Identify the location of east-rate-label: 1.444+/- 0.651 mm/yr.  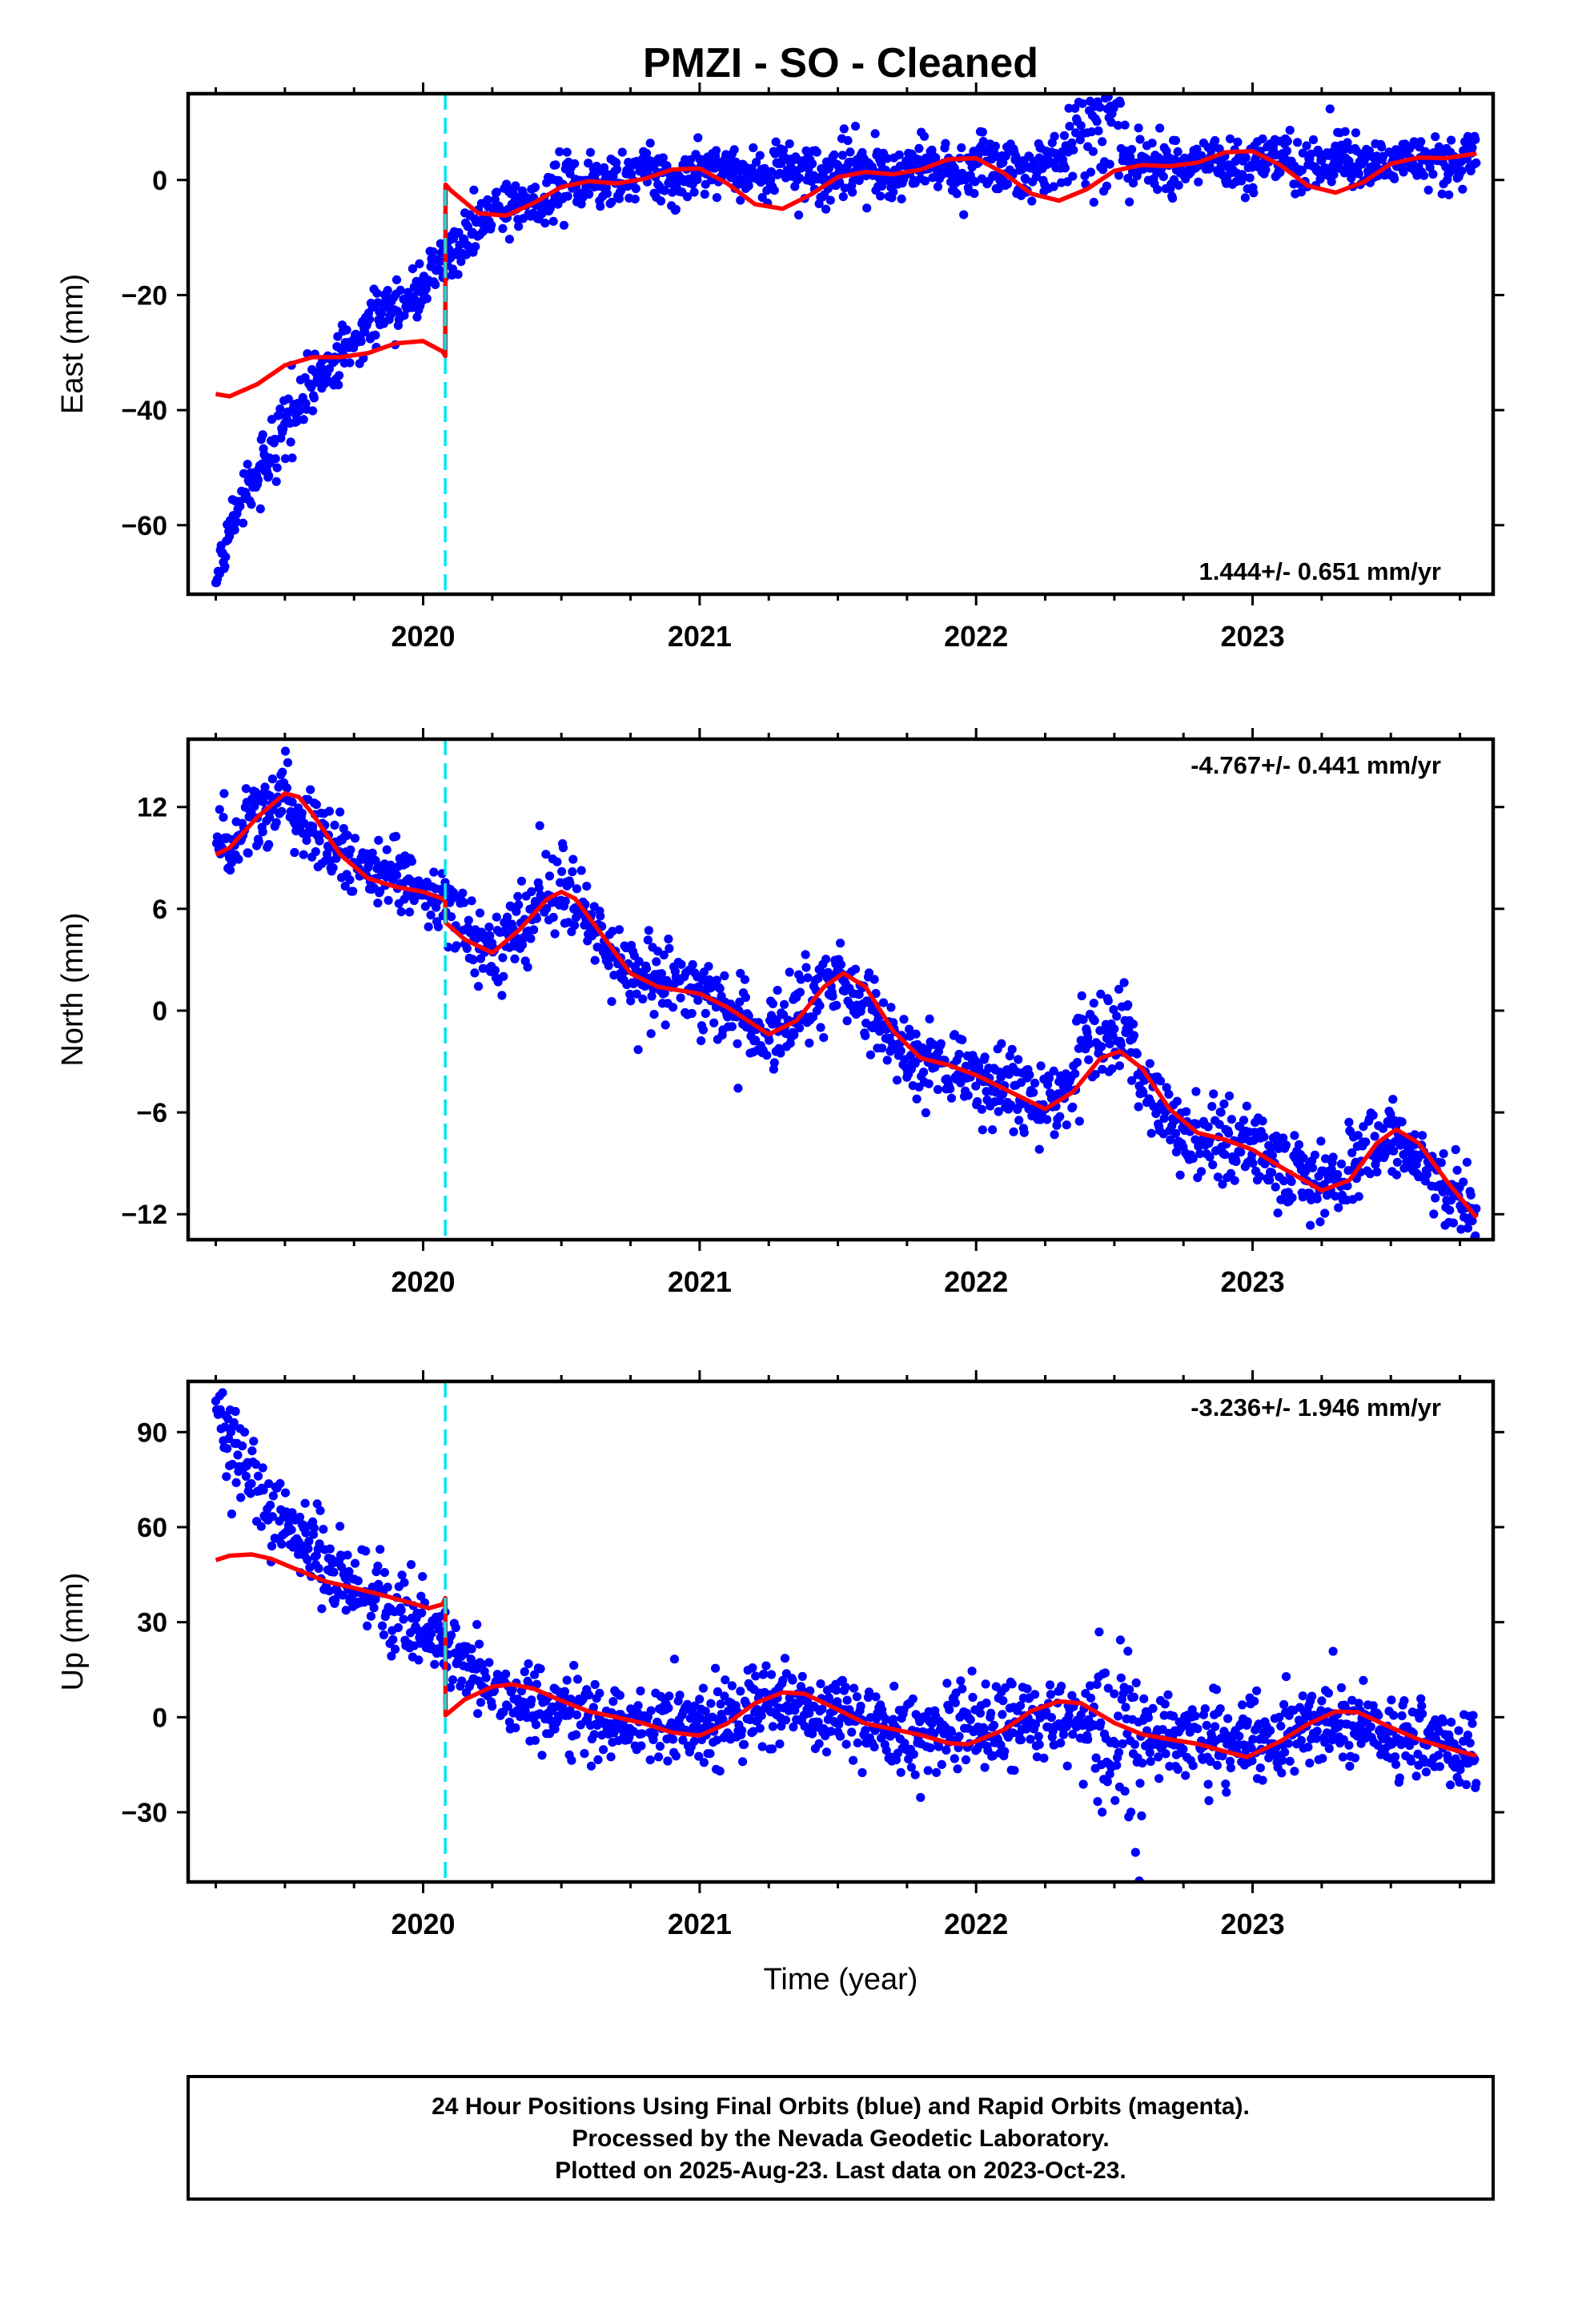
(1320, 571).